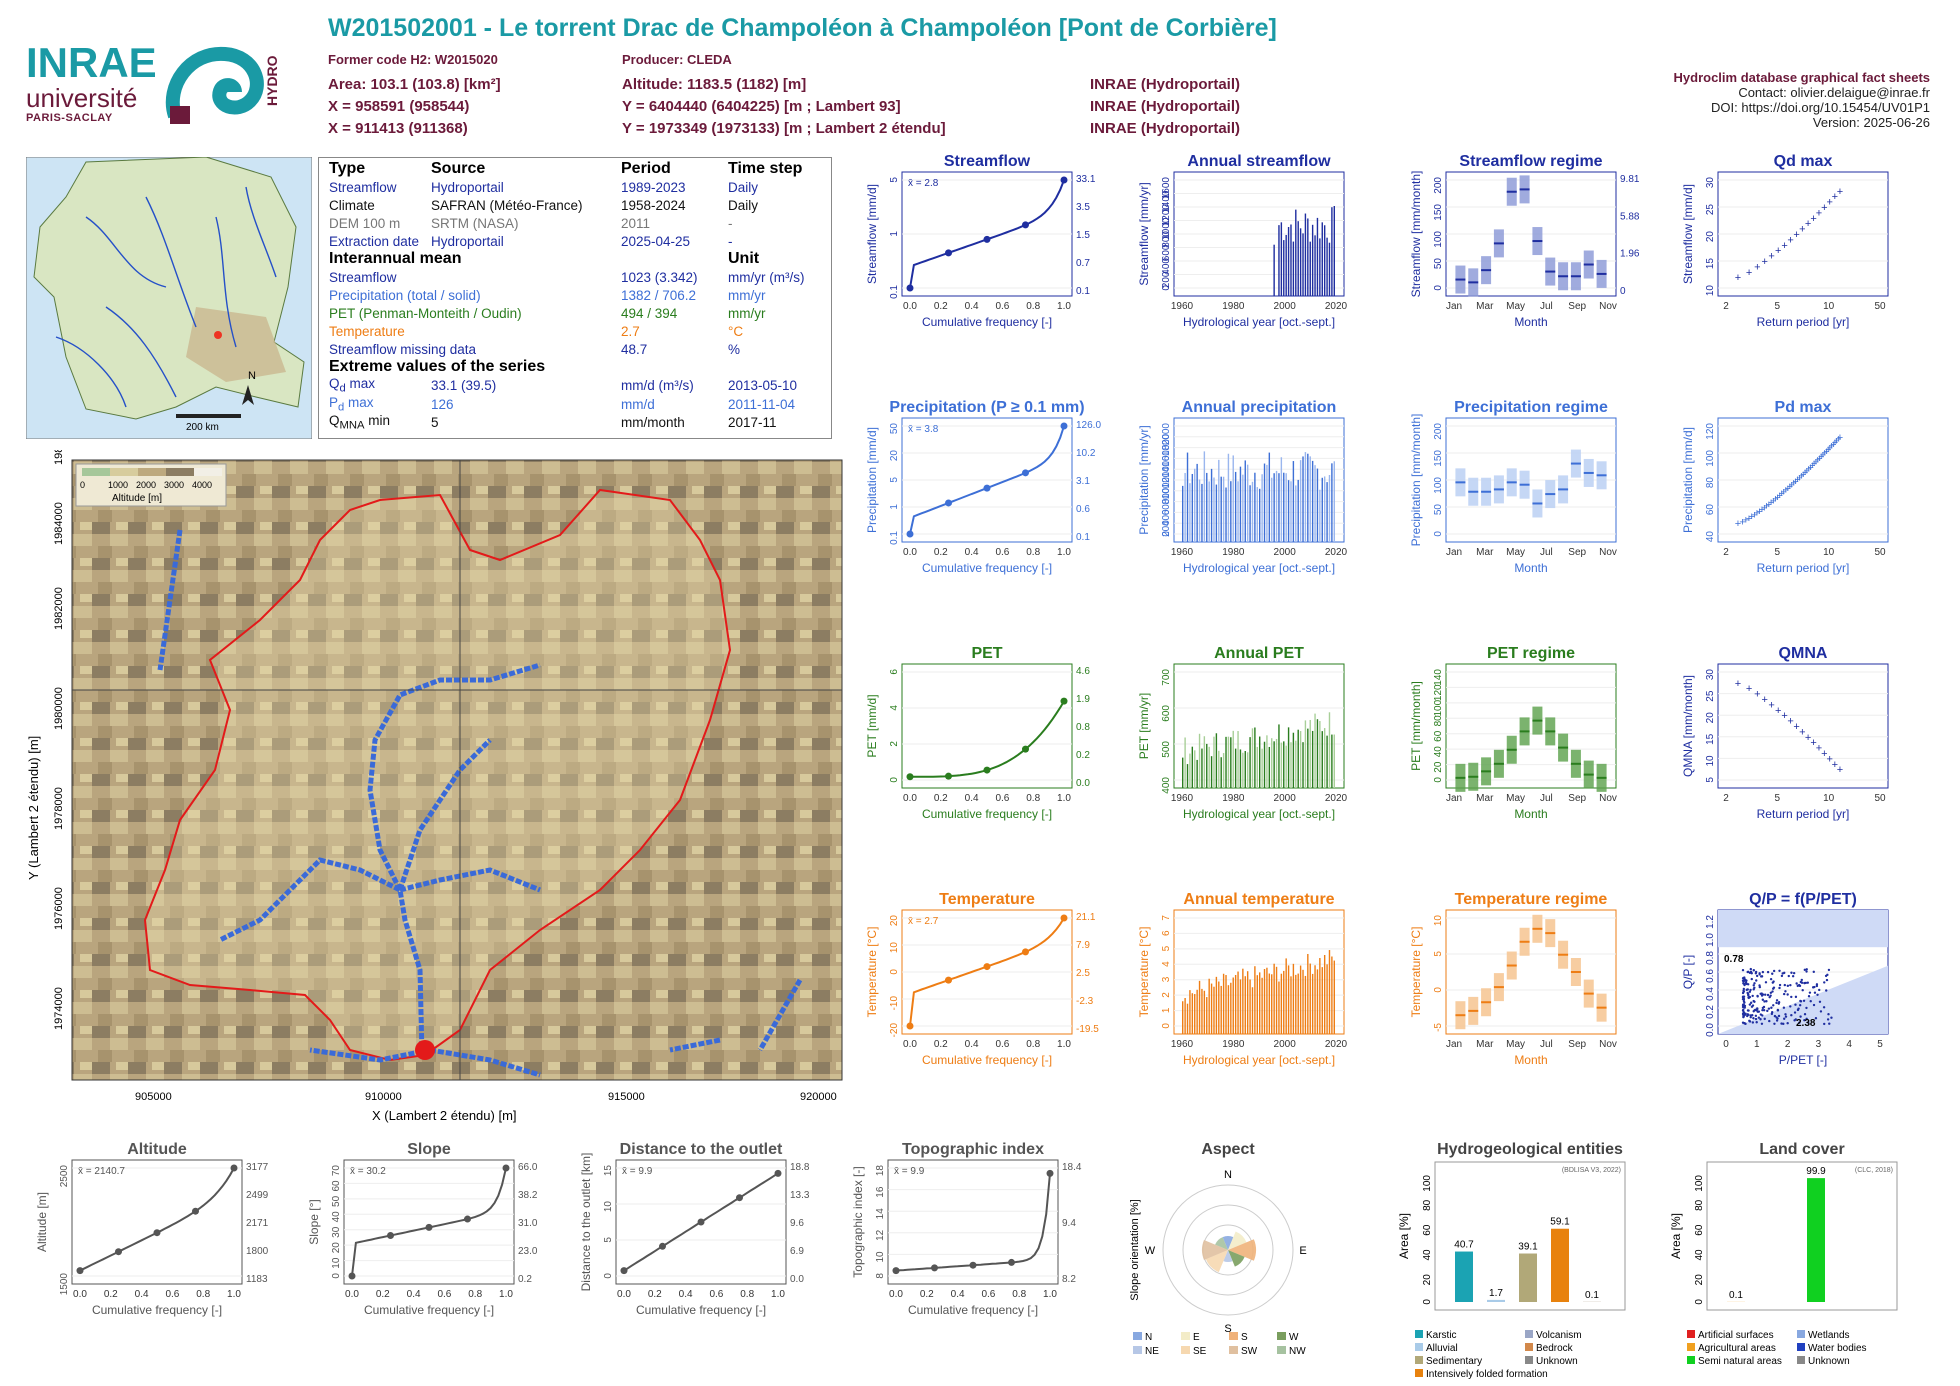  I want to click on legend-label: SE, so click(1200, 1351).